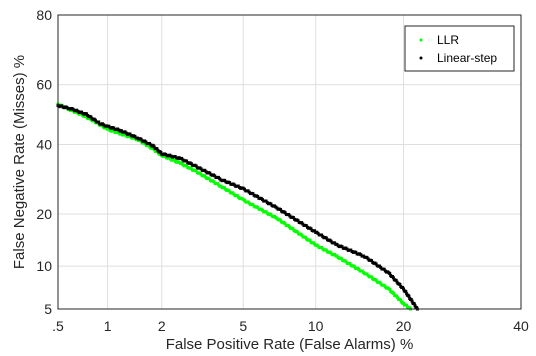 This screenshot has width=536, height=356. Describe the element at coordinates (404, 326) in the screenshot. I see `x-tick-label: 20` at that location.